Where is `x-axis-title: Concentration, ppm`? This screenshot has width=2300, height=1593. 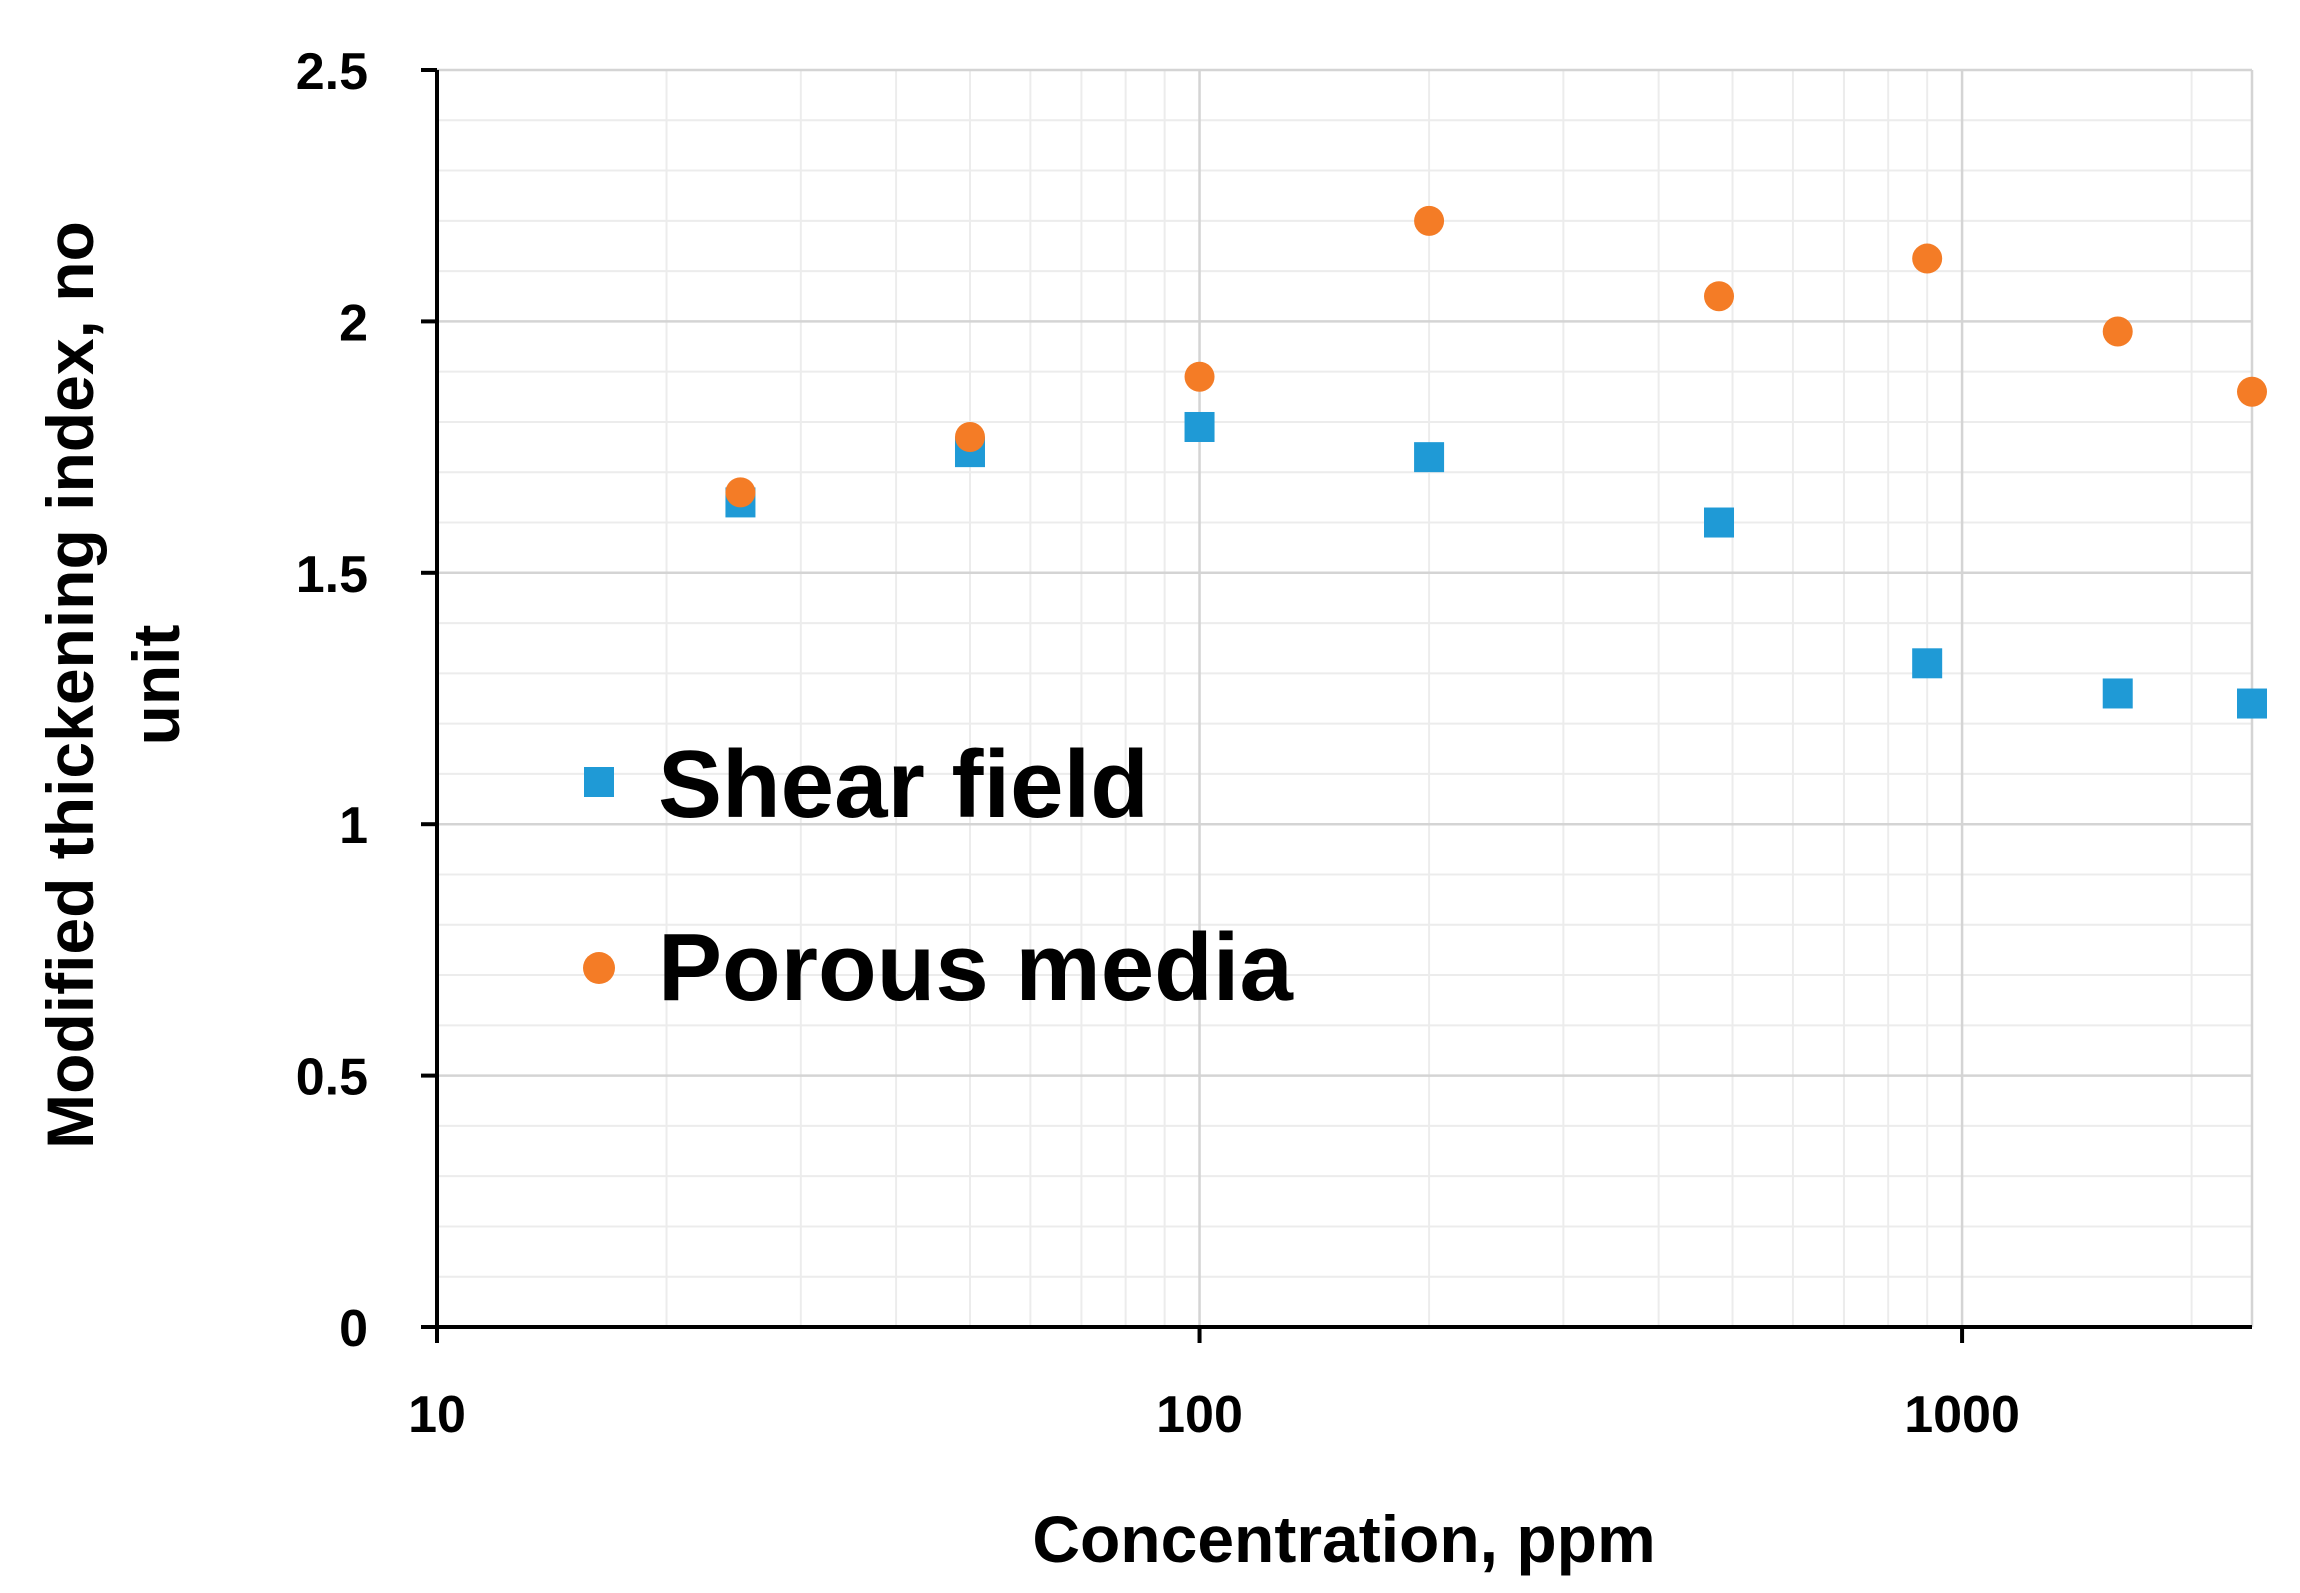 x-axis-title: Concentration, ppm is located at coordinates (1343, 1539).